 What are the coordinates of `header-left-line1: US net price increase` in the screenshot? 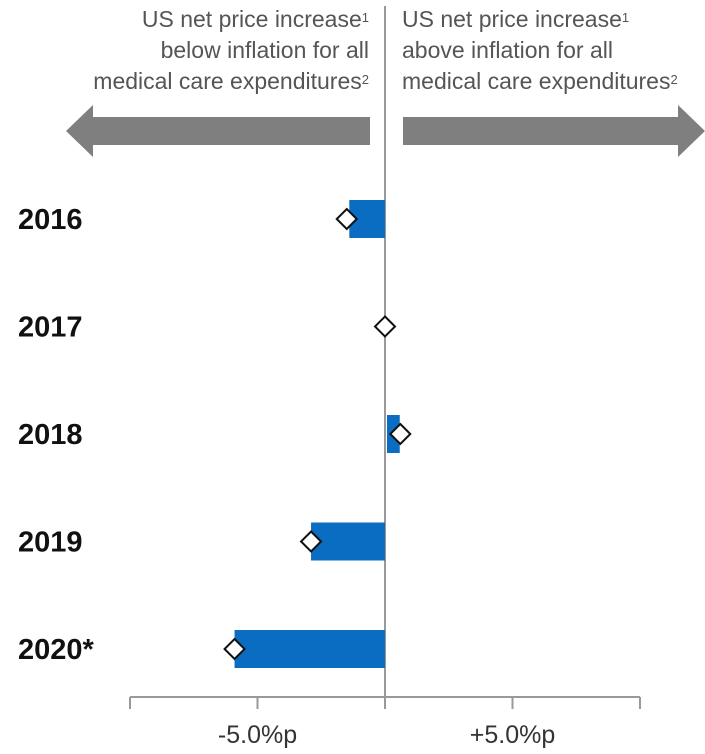 It's located at (251, 19).